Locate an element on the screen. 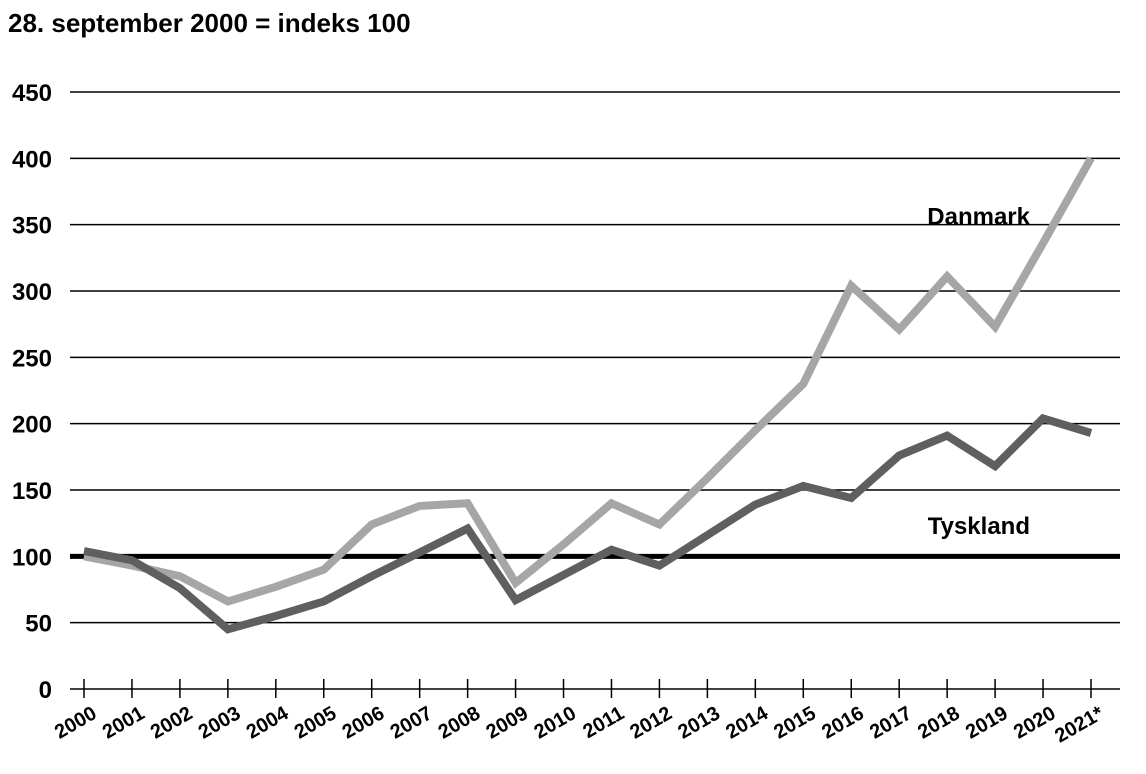  x-tick-label: 2009 is located at coordinates (508, 722).